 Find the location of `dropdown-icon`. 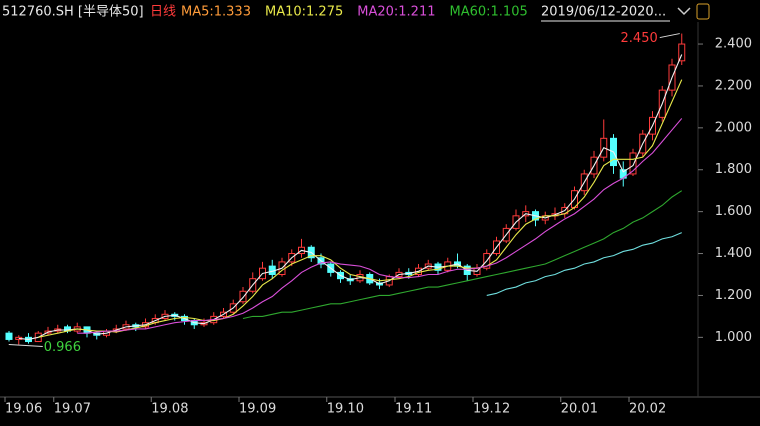

dropdown-icon is located at coordinates (684, 11).